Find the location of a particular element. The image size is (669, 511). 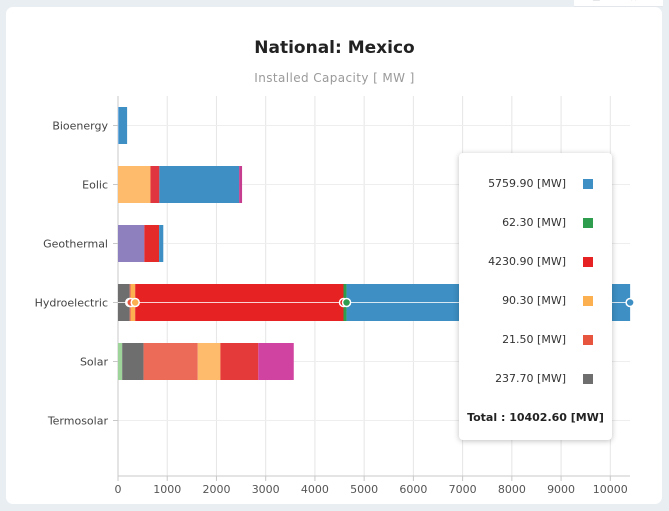

chart-subtitle: Installed Capacity [ MW ] is located at coordinates (334, 78).